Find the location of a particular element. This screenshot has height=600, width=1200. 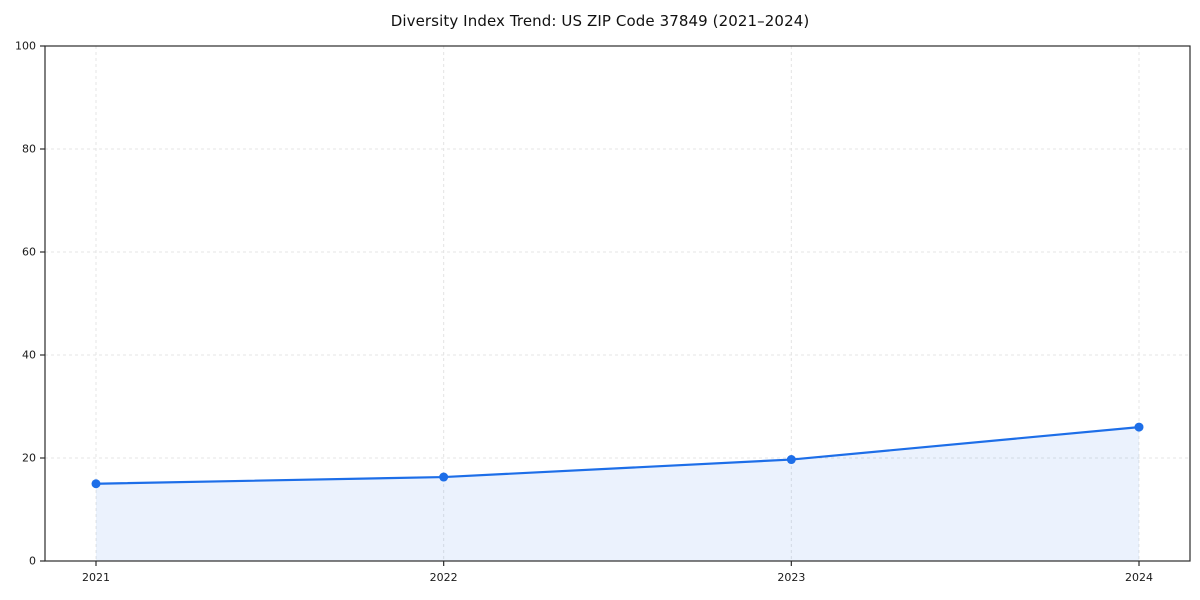

y-tick-label: 40 is located at coordinates (29, 355).